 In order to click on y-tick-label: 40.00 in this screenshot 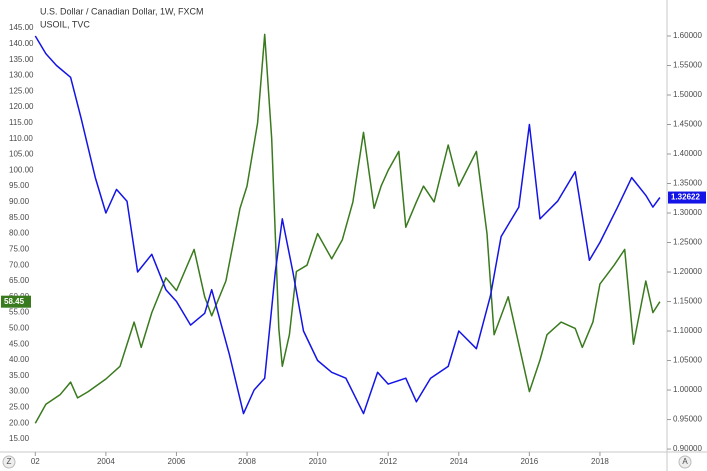, I will do `click(19, 359)`.